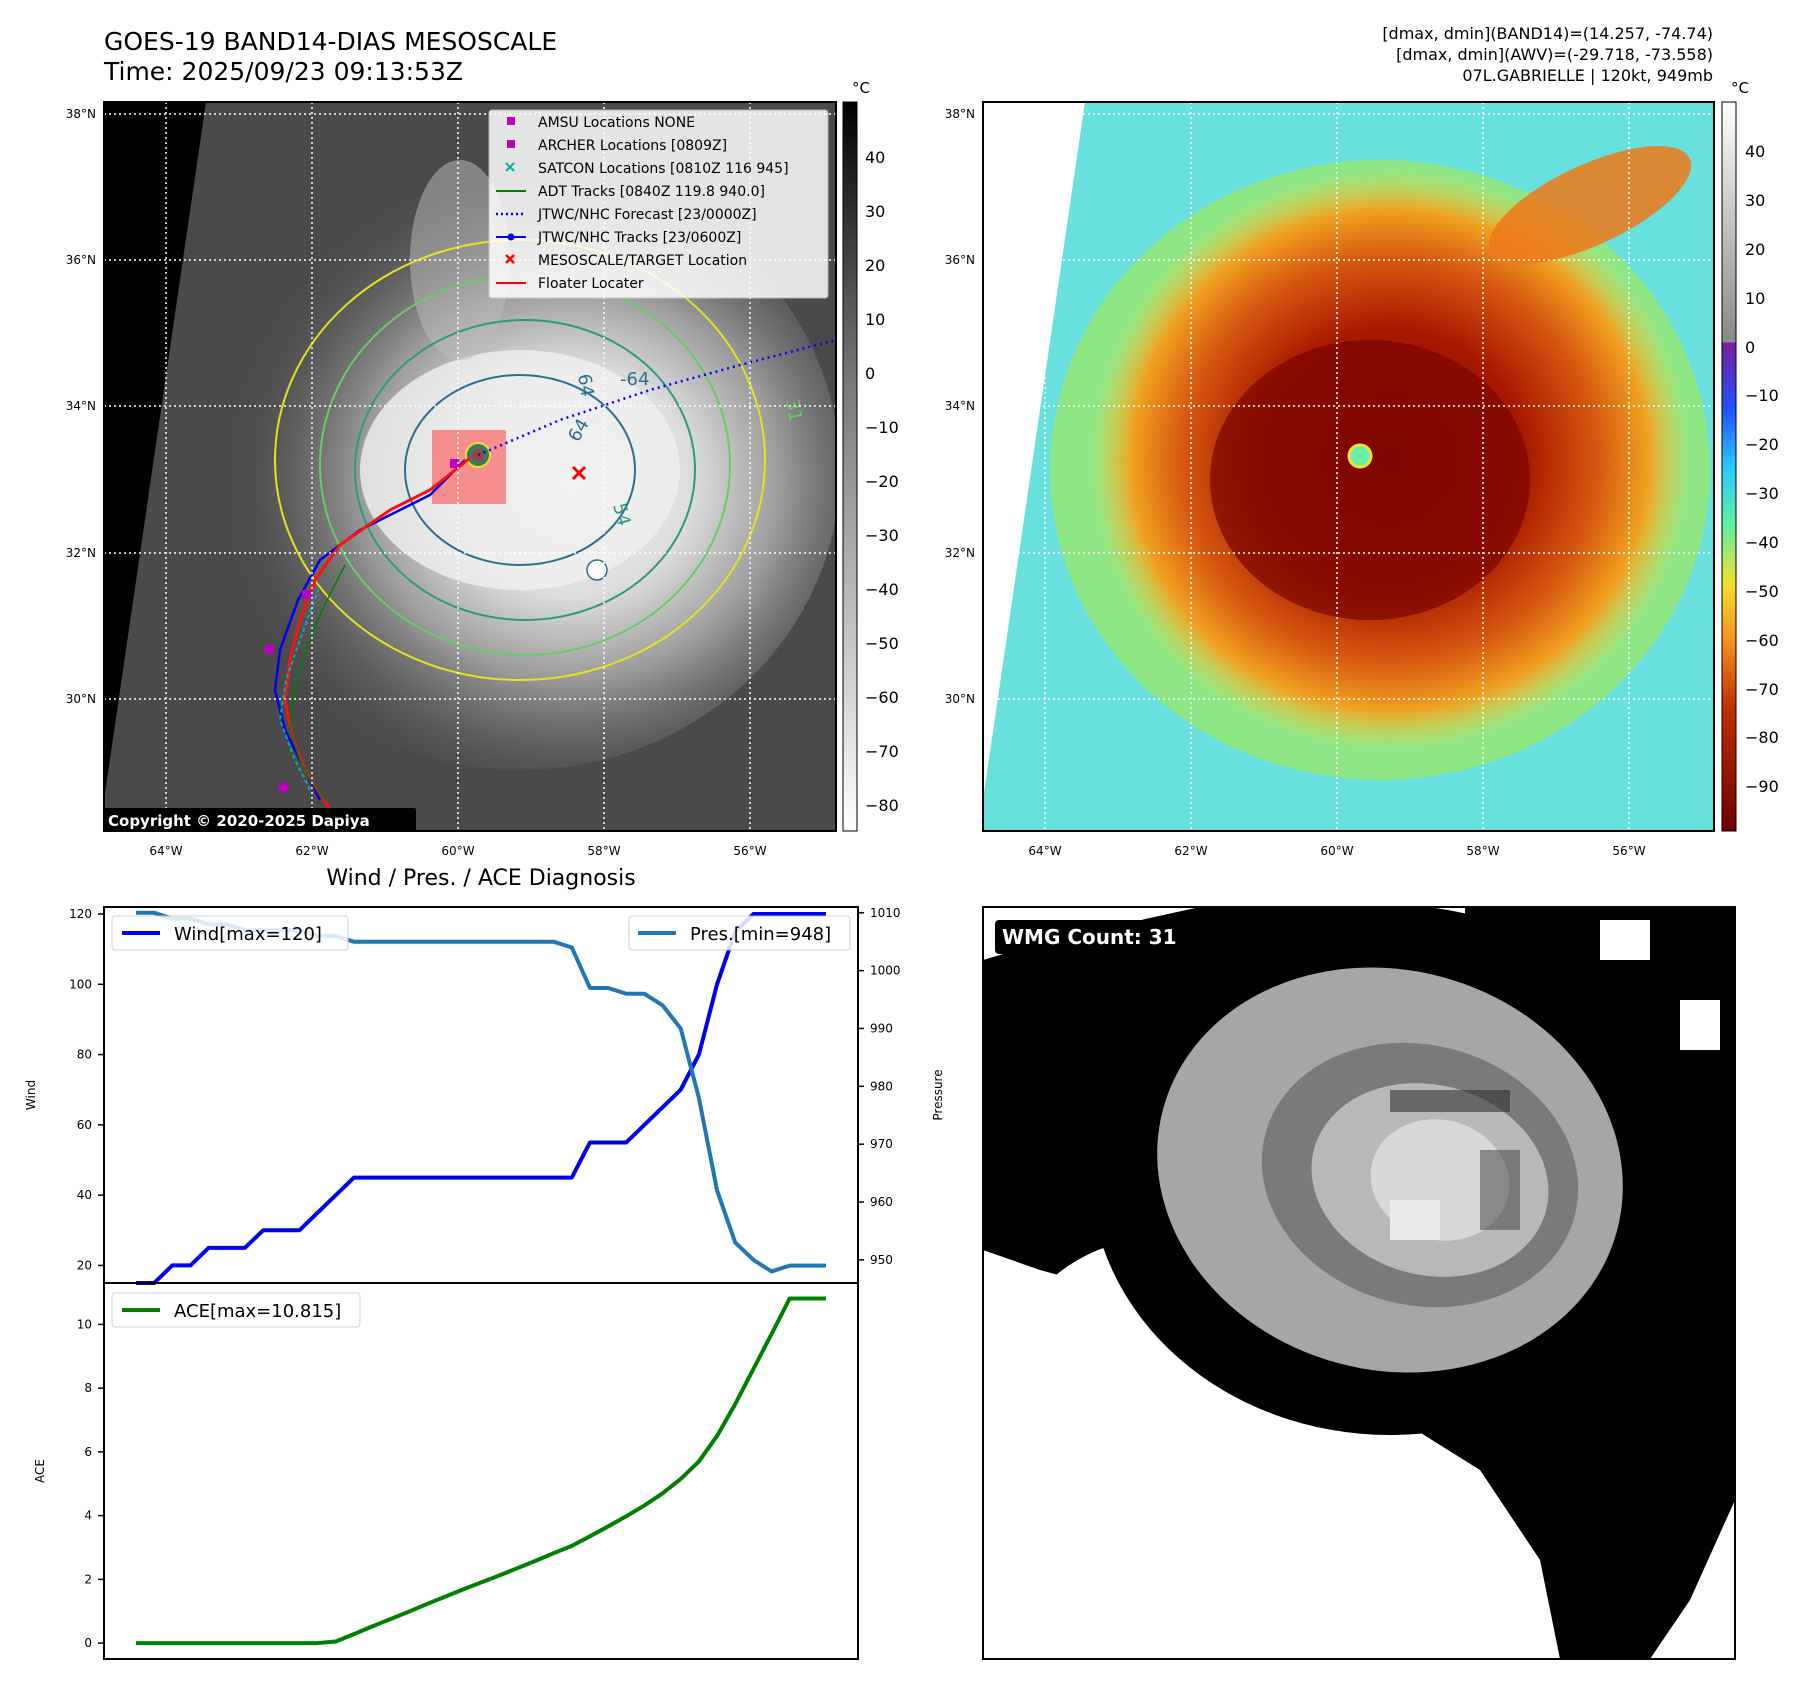 The image size is (1797, 1690). I want to click on pressure-ytick-label: 960, so click(881, 1202).